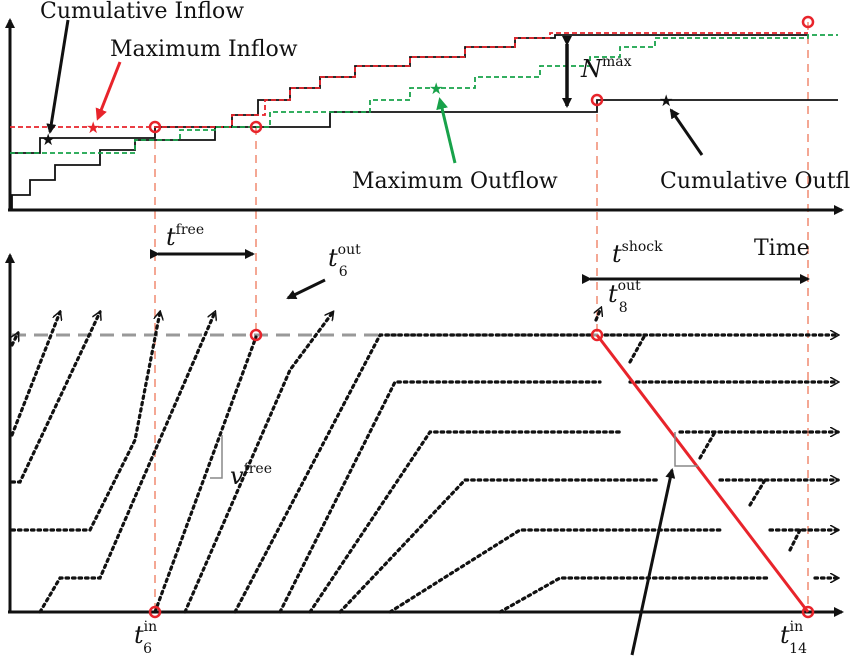  I want to click on marker-t6-out-top, so click(256, 127).